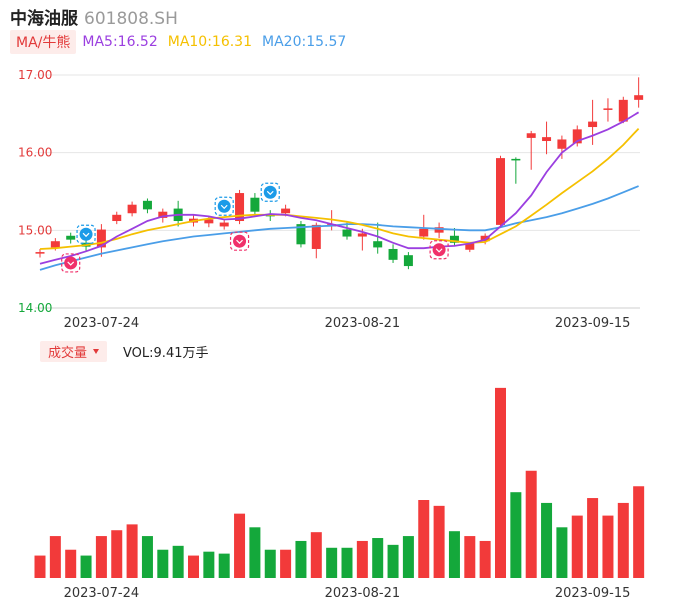 This screenshot has width=686, height=606. What do you see at coordinates (166, 353) in the screenshot?
I see `volume-value: VOL:9.41万手` at bounding box center [166, 353].